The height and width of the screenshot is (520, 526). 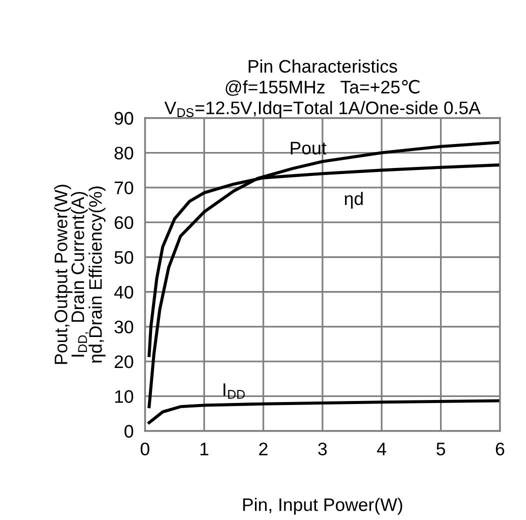 What do you see at coordinates (124, 257) in the screenshot?
I see `y-tick-label: 50` at bounding box center [124, 257].